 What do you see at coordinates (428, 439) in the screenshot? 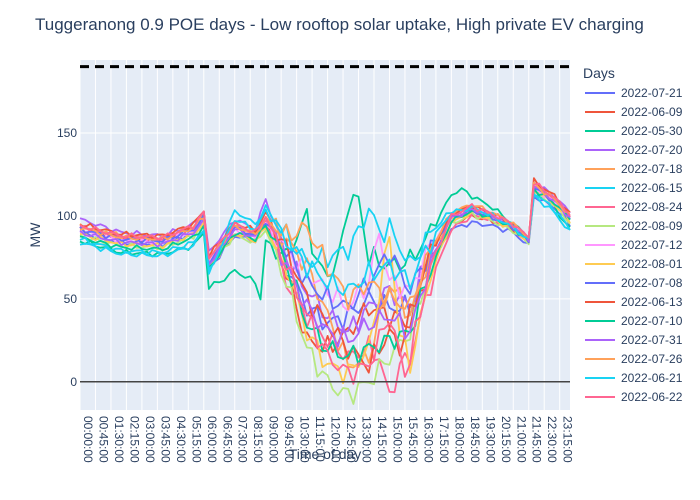
I see `x-tick-label: 16:30:00` at bounding box center [428, 439].